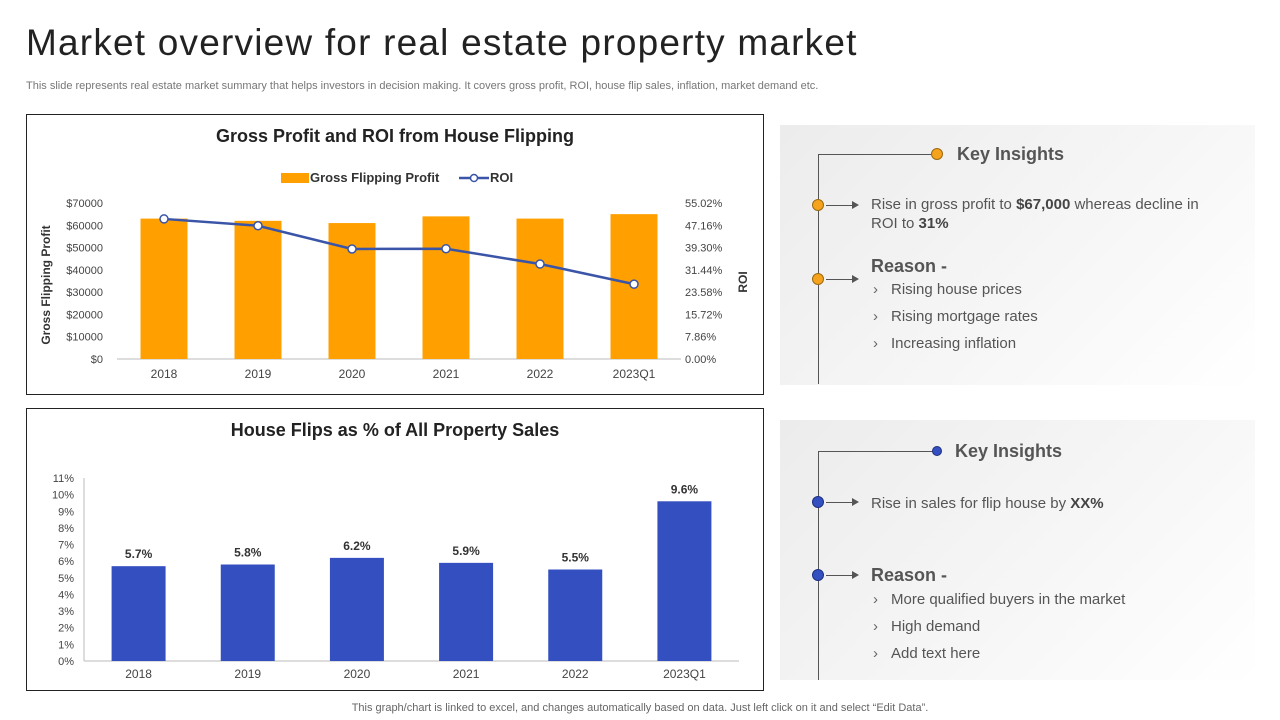 This screenshot has width=1280, height=720. What do you see at coordinates (357, 546) in the screenshot?
I see `data-label: 6.2%` at bounding box center [357, 546].